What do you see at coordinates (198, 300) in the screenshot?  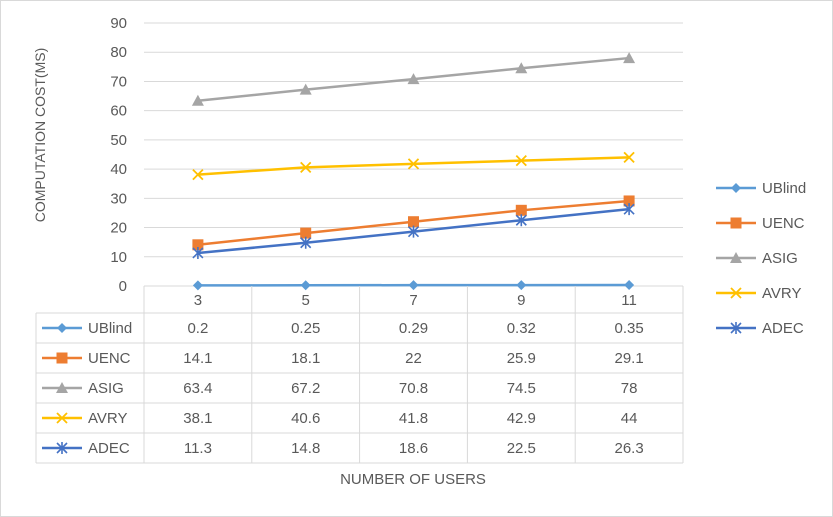 I see `x-tick-label: 3` at bounding box center [198, 300].